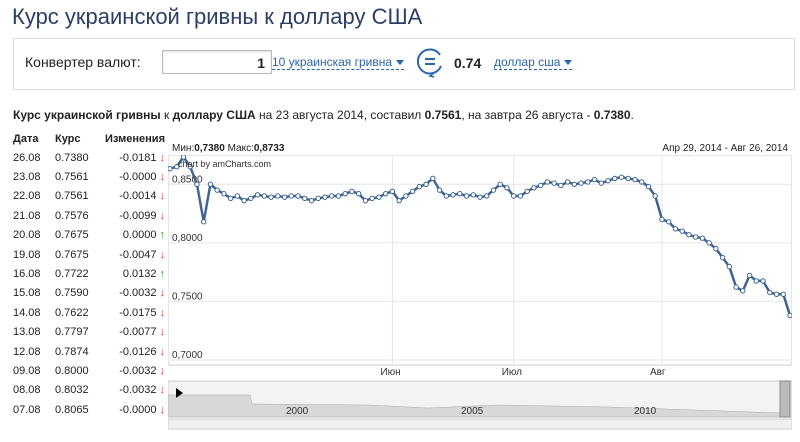 The image size is (800, 442). What do you see at coordinates (430, 62) in the screenshot?
I see `swap-currency-icon` at bounding box center [430, 62].